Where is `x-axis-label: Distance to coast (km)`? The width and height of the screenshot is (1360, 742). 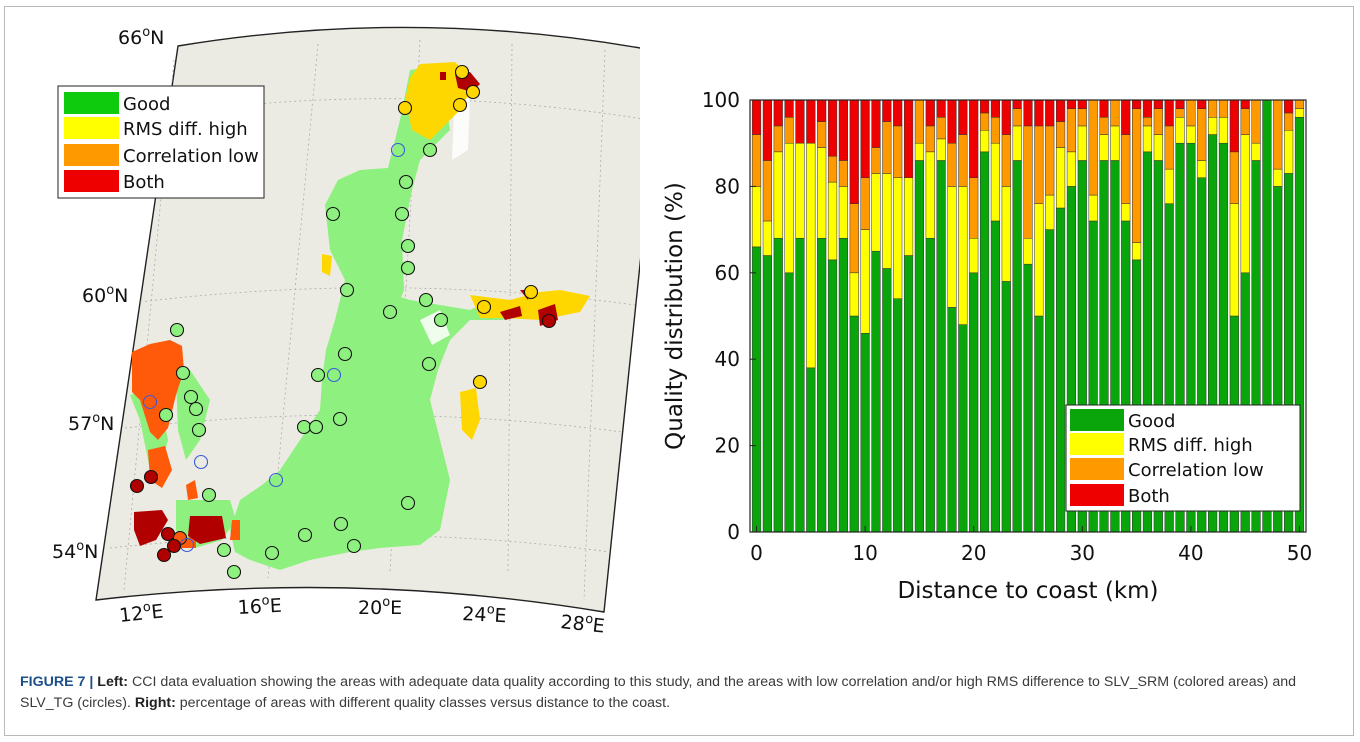
x-axis-label: Distance to coast (km) is located at coordinates (1027, 591).